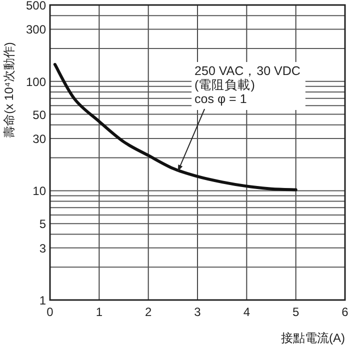  What do you see at coordinates (198, 312) in the screenshot?
I see `x-tick-label: 3` at bounding box center [198, 312].